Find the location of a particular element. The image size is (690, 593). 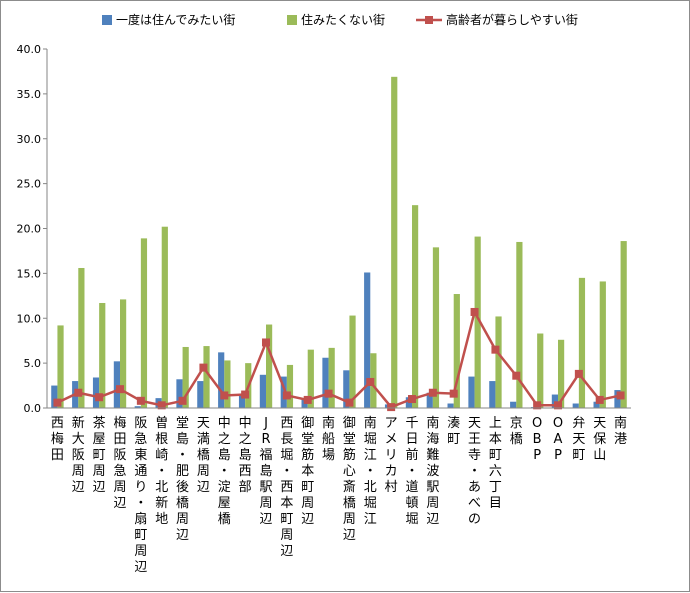

x-category-label: 弁天町 is located at coordinates (578, 439).